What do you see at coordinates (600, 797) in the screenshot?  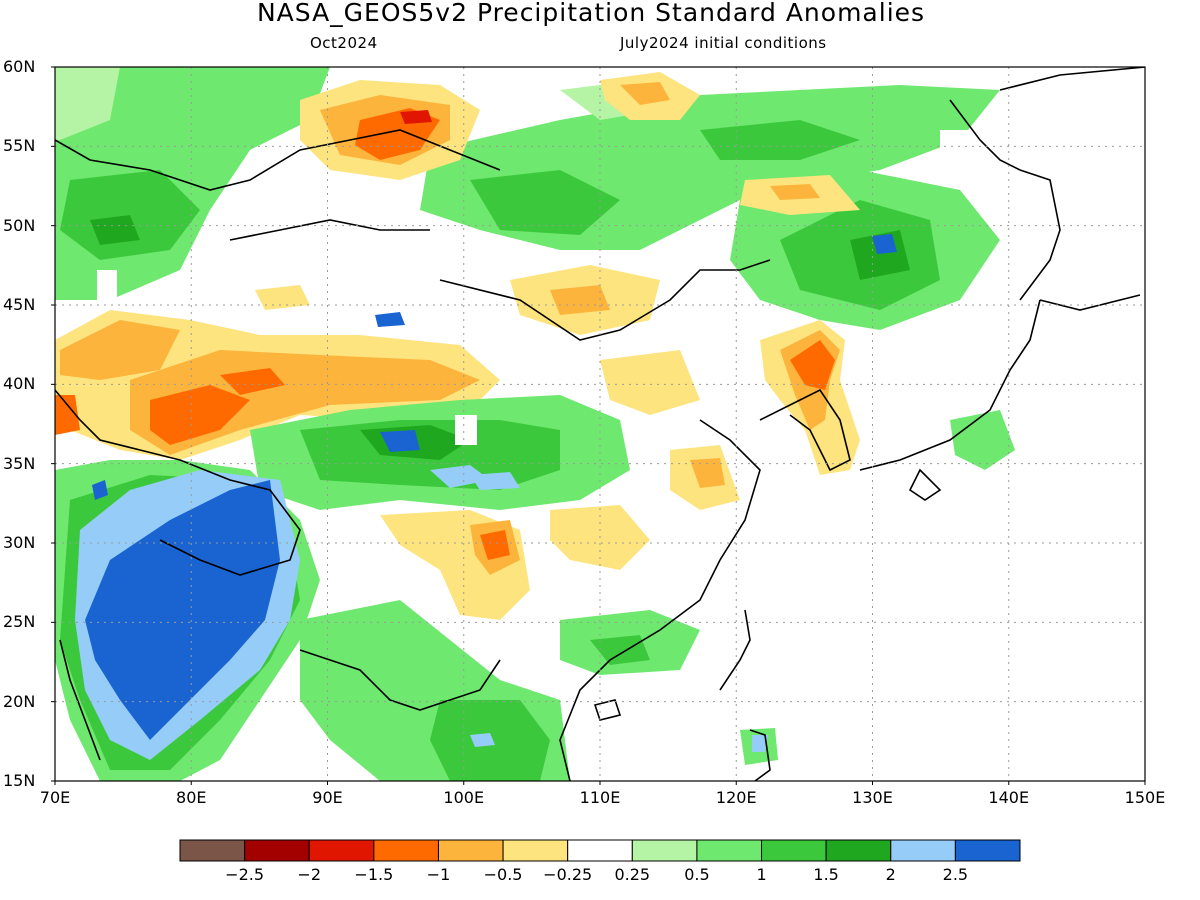 I see `longitude-label: 110E` at bounding box center [600, 797].